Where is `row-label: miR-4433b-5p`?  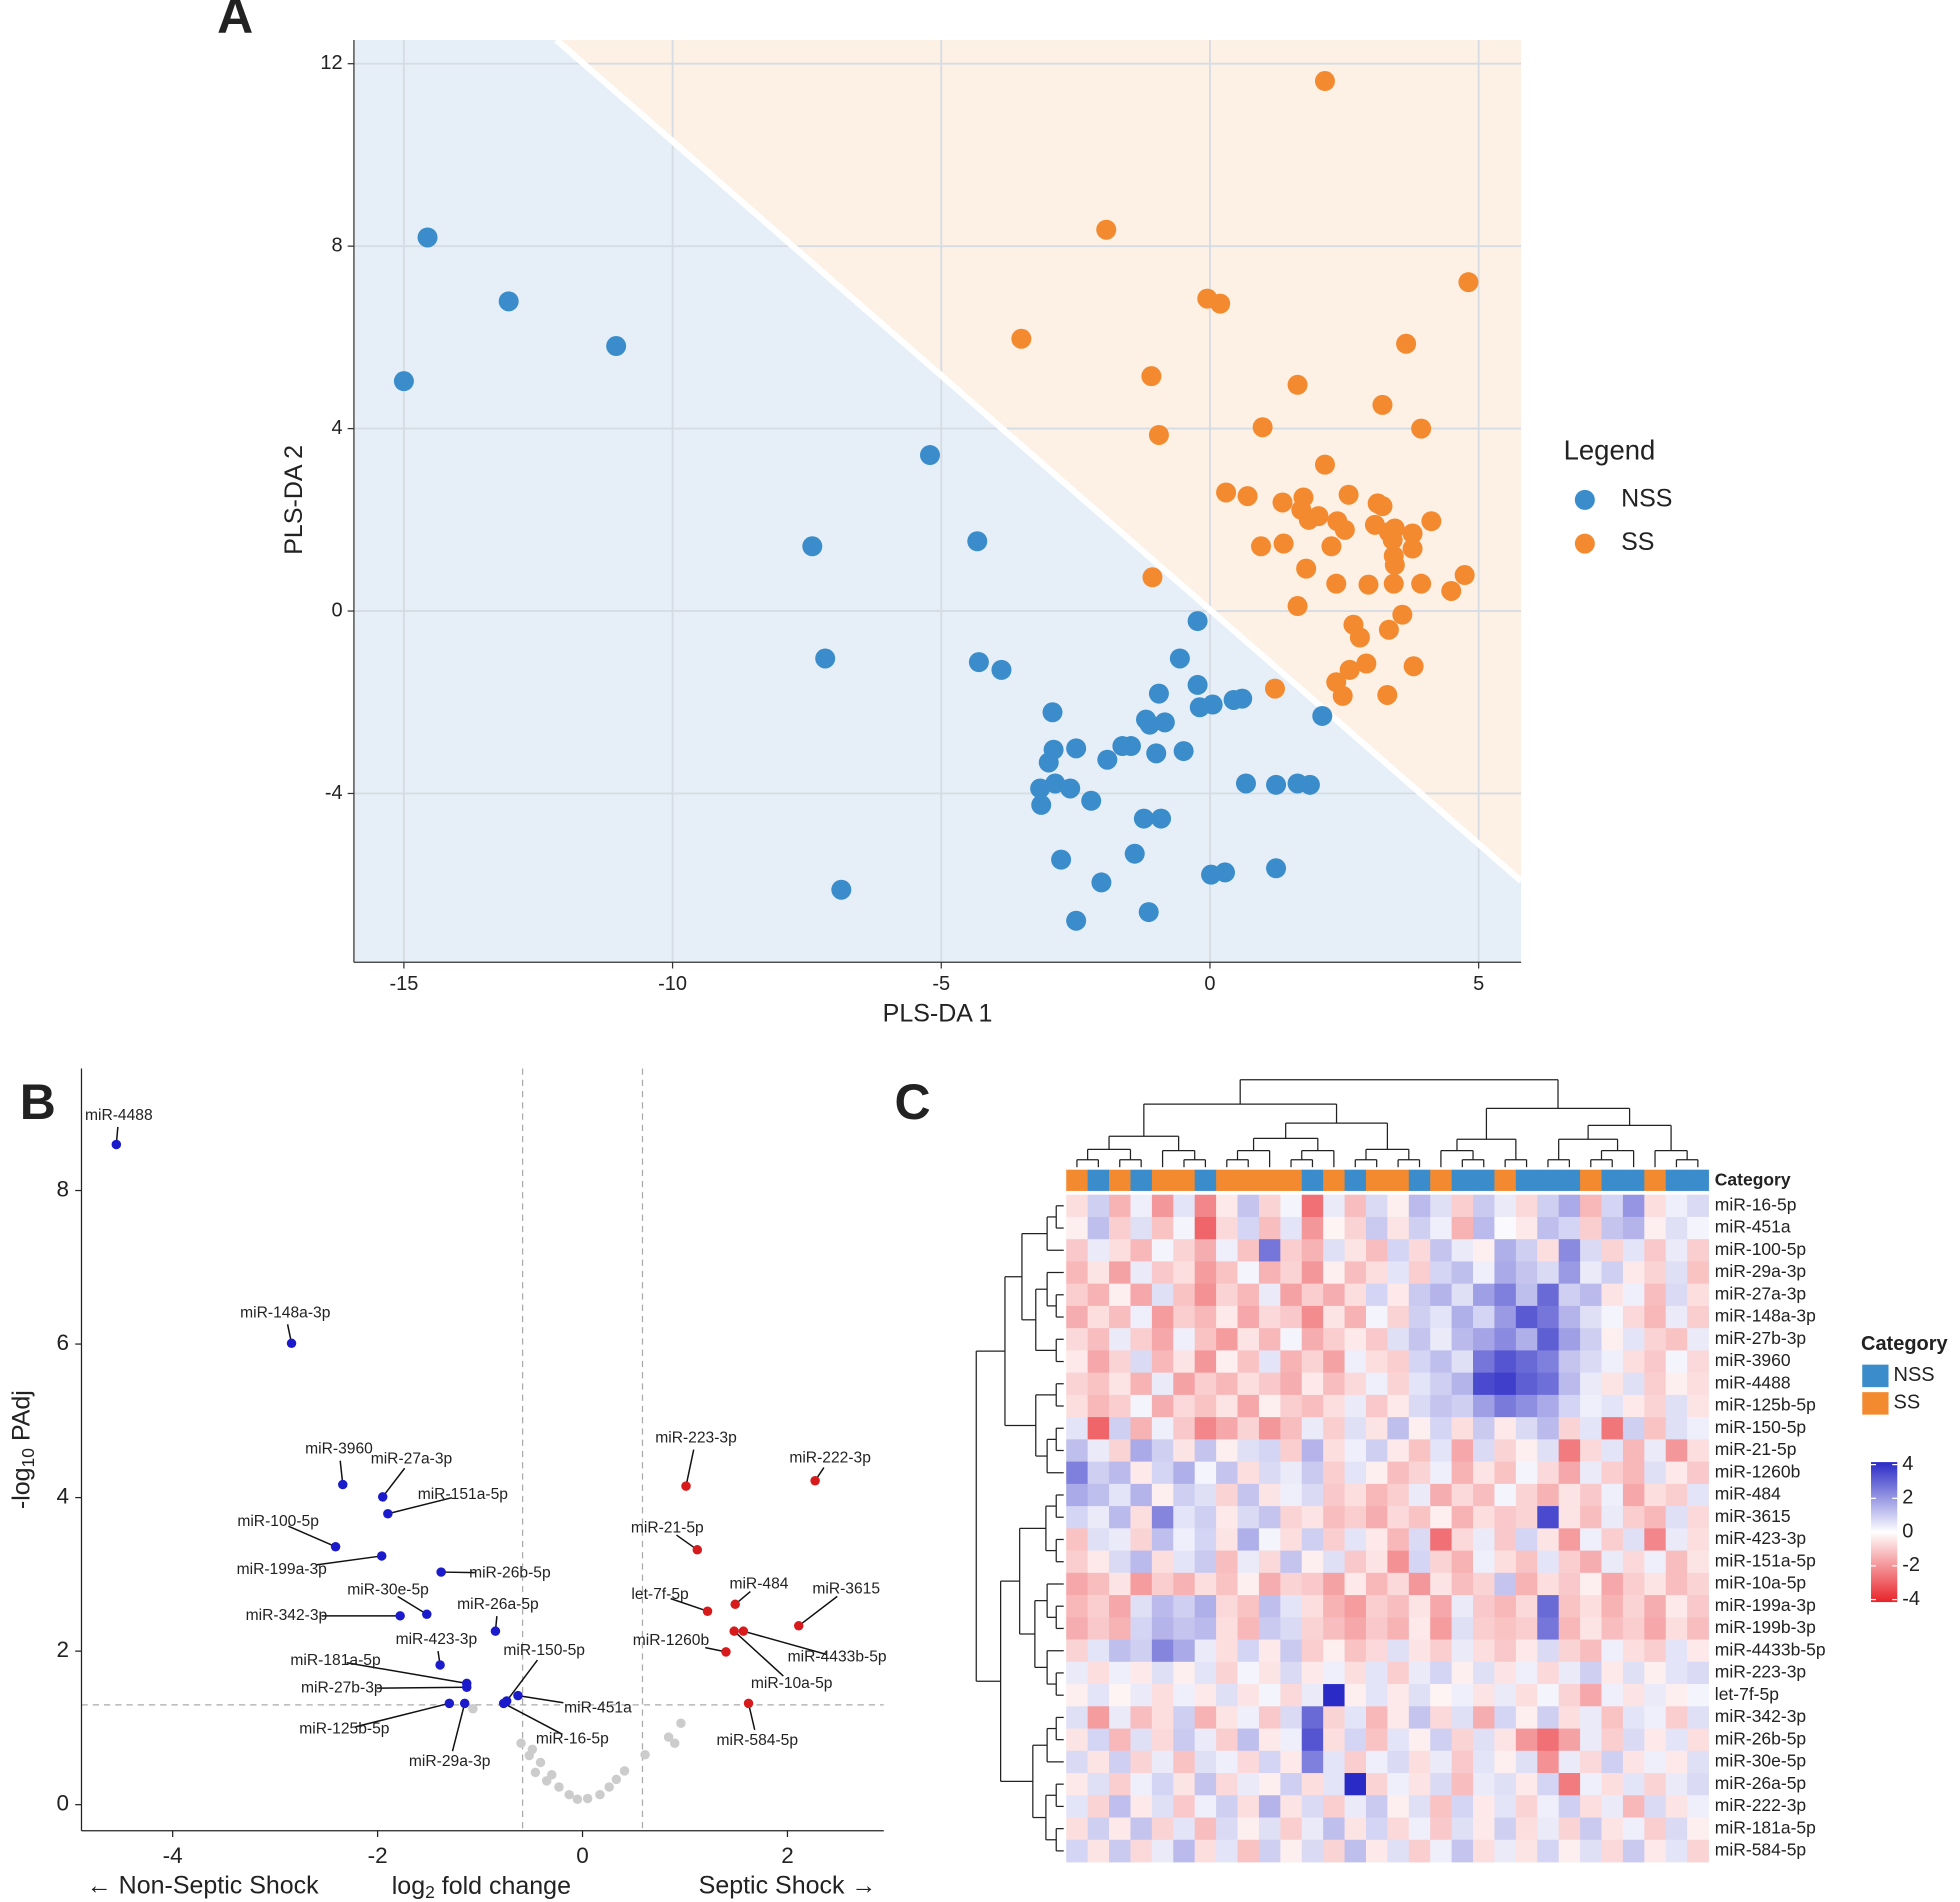 row-label: miR-4433b-5p is located at coordinates (1770, 1649).